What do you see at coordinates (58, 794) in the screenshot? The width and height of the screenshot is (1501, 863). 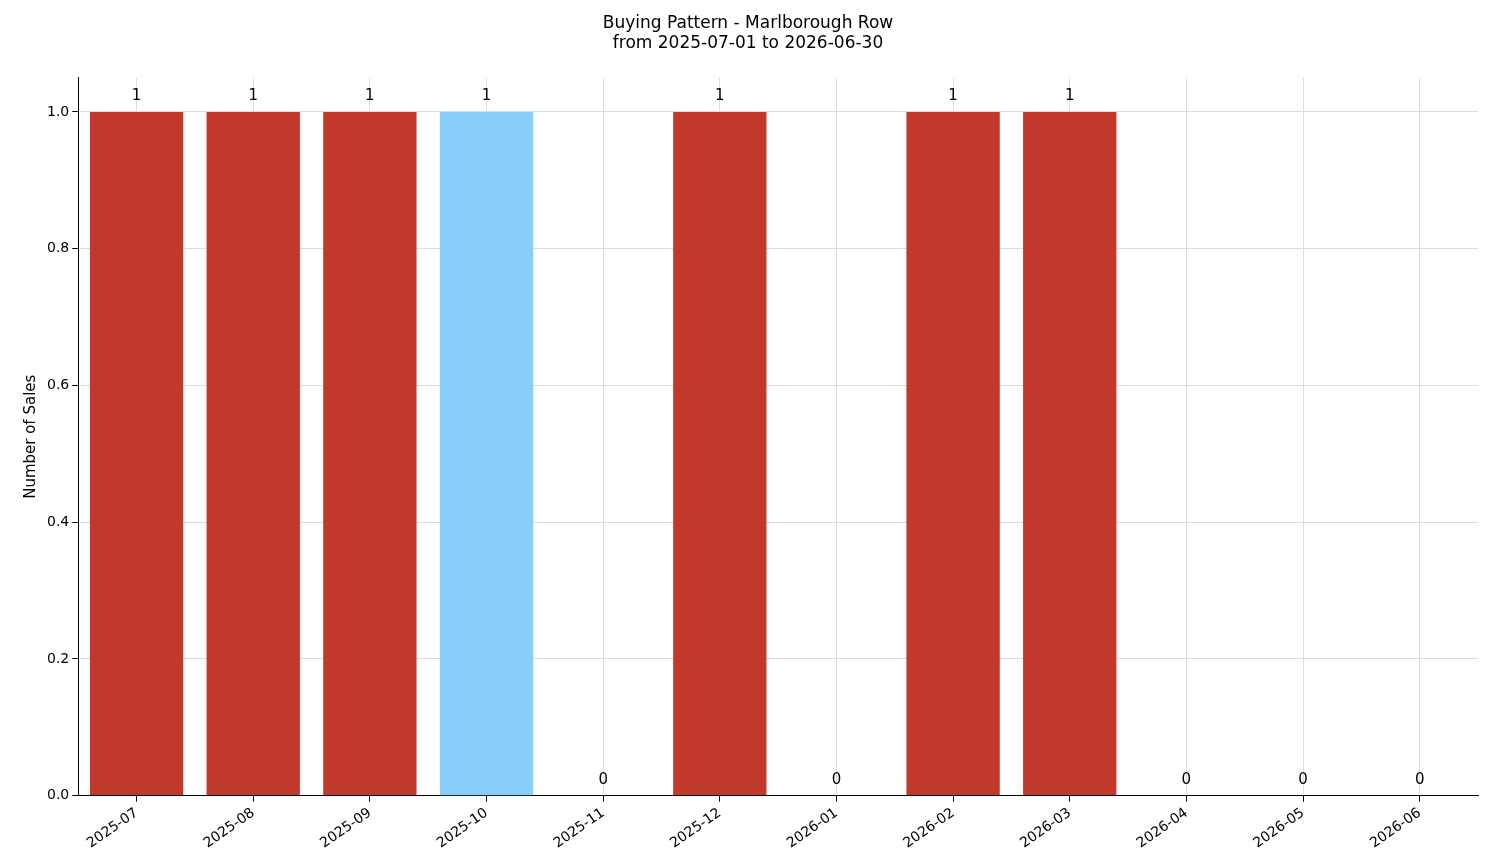 I see `y-tick-label: 0.0` at bounding box center [58, 794].